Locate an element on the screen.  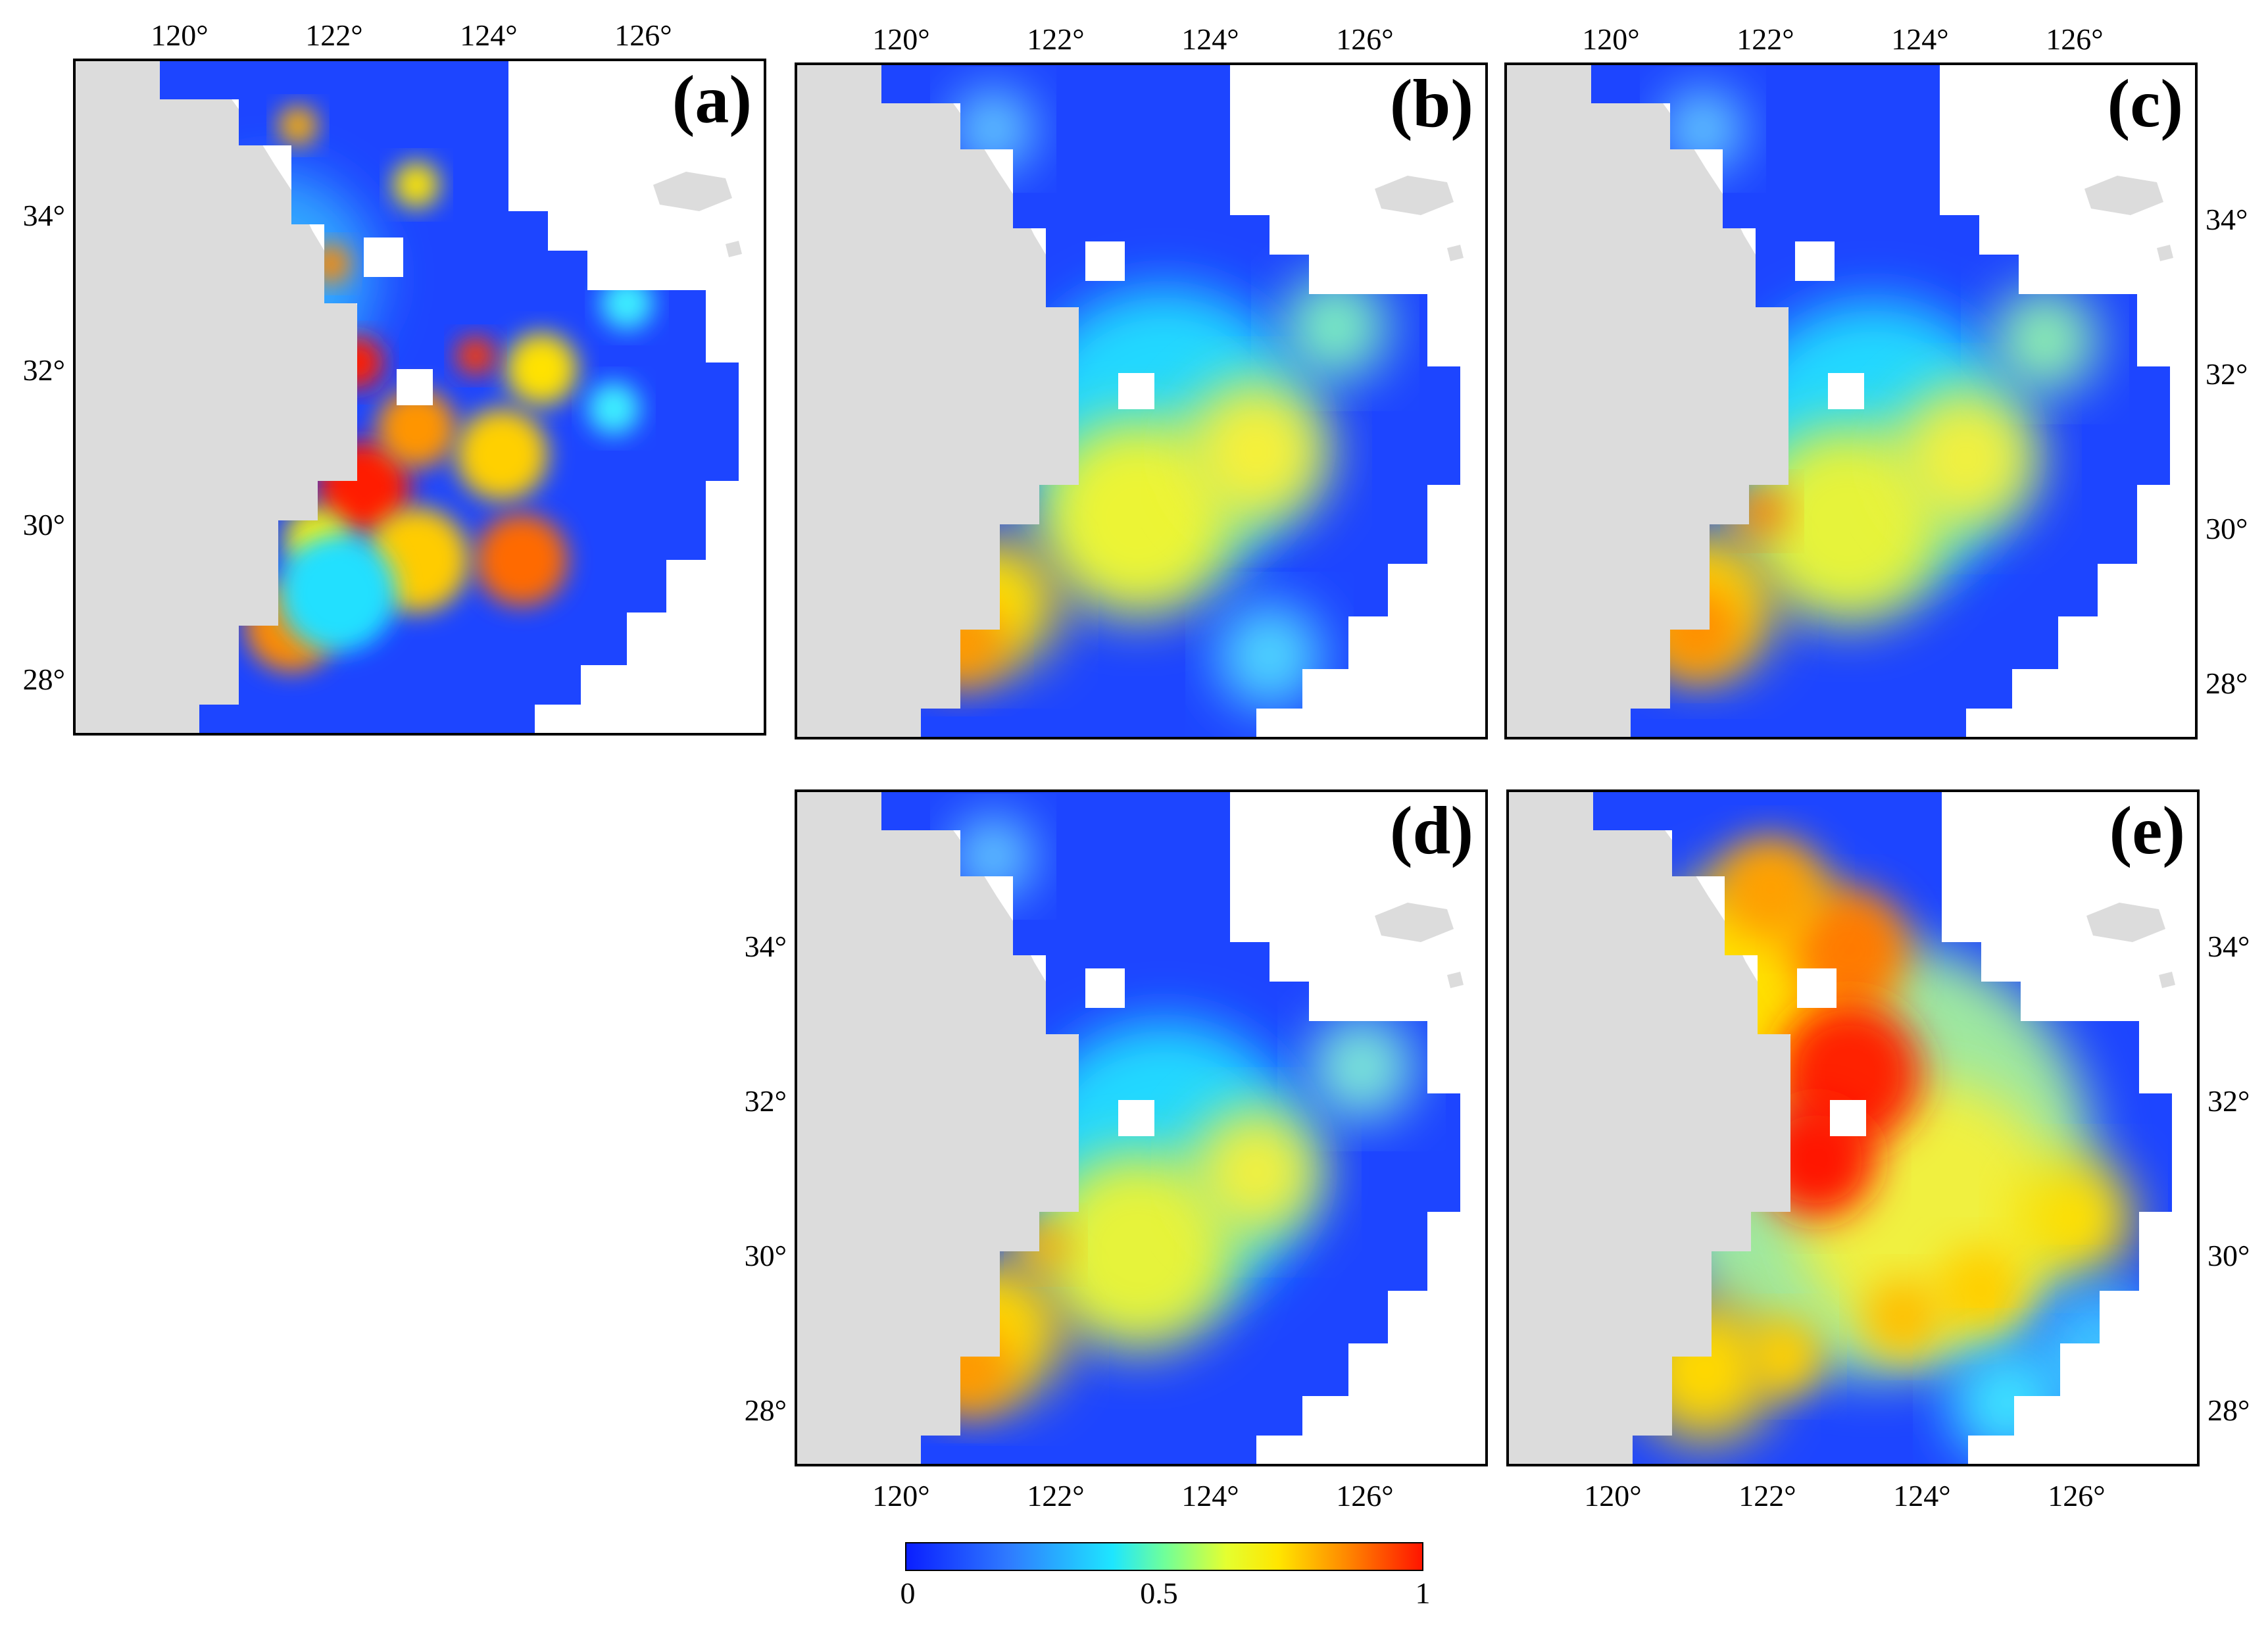
panel-label: (b) is located at coordinates (1432, 103).